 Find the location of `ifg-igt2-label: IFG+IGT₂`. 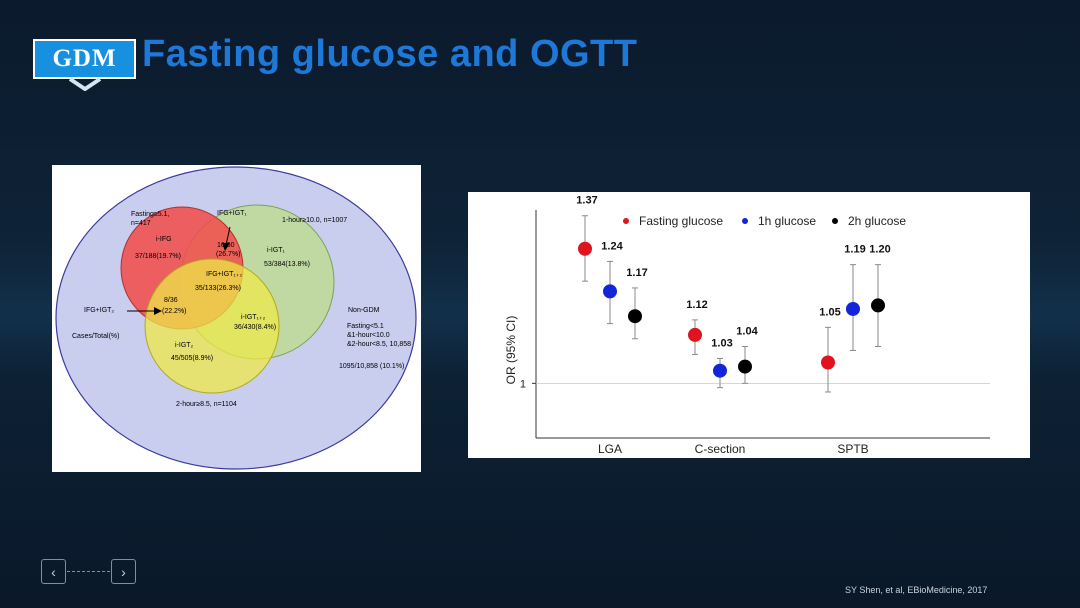

ifg-igt2-label: IFG+IGT₂ is located at coordinates (99, 310).